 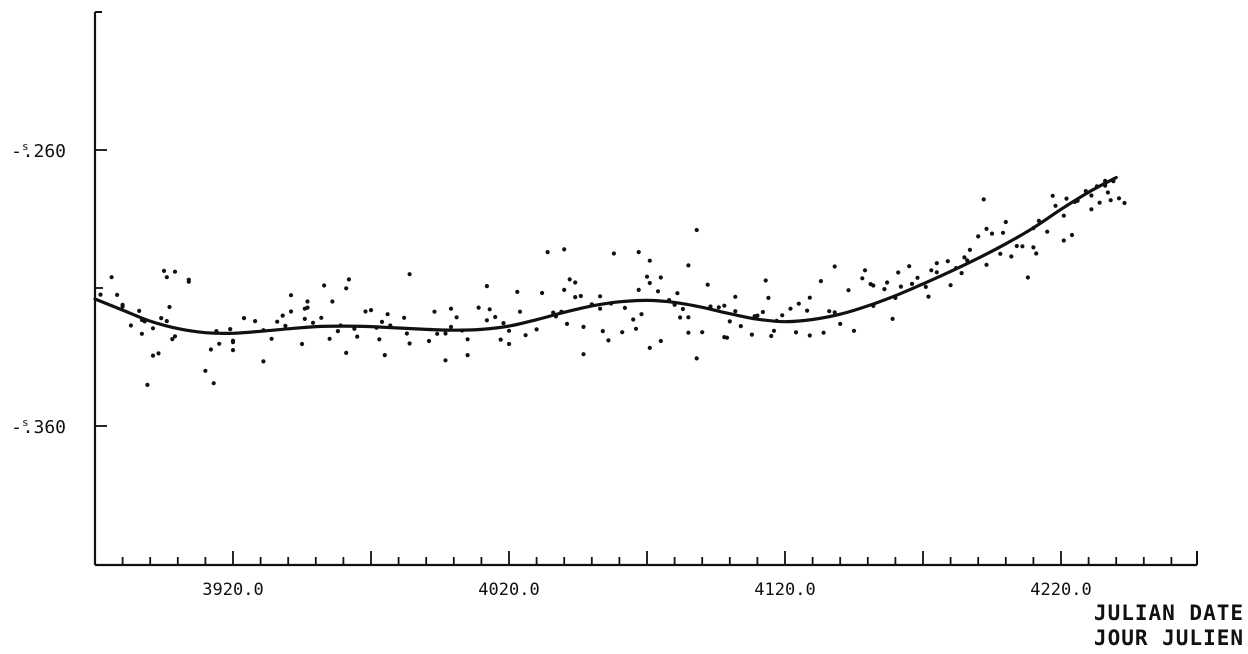 I want to click on y-tick-label: -s.260, so click(x=38, y=151).